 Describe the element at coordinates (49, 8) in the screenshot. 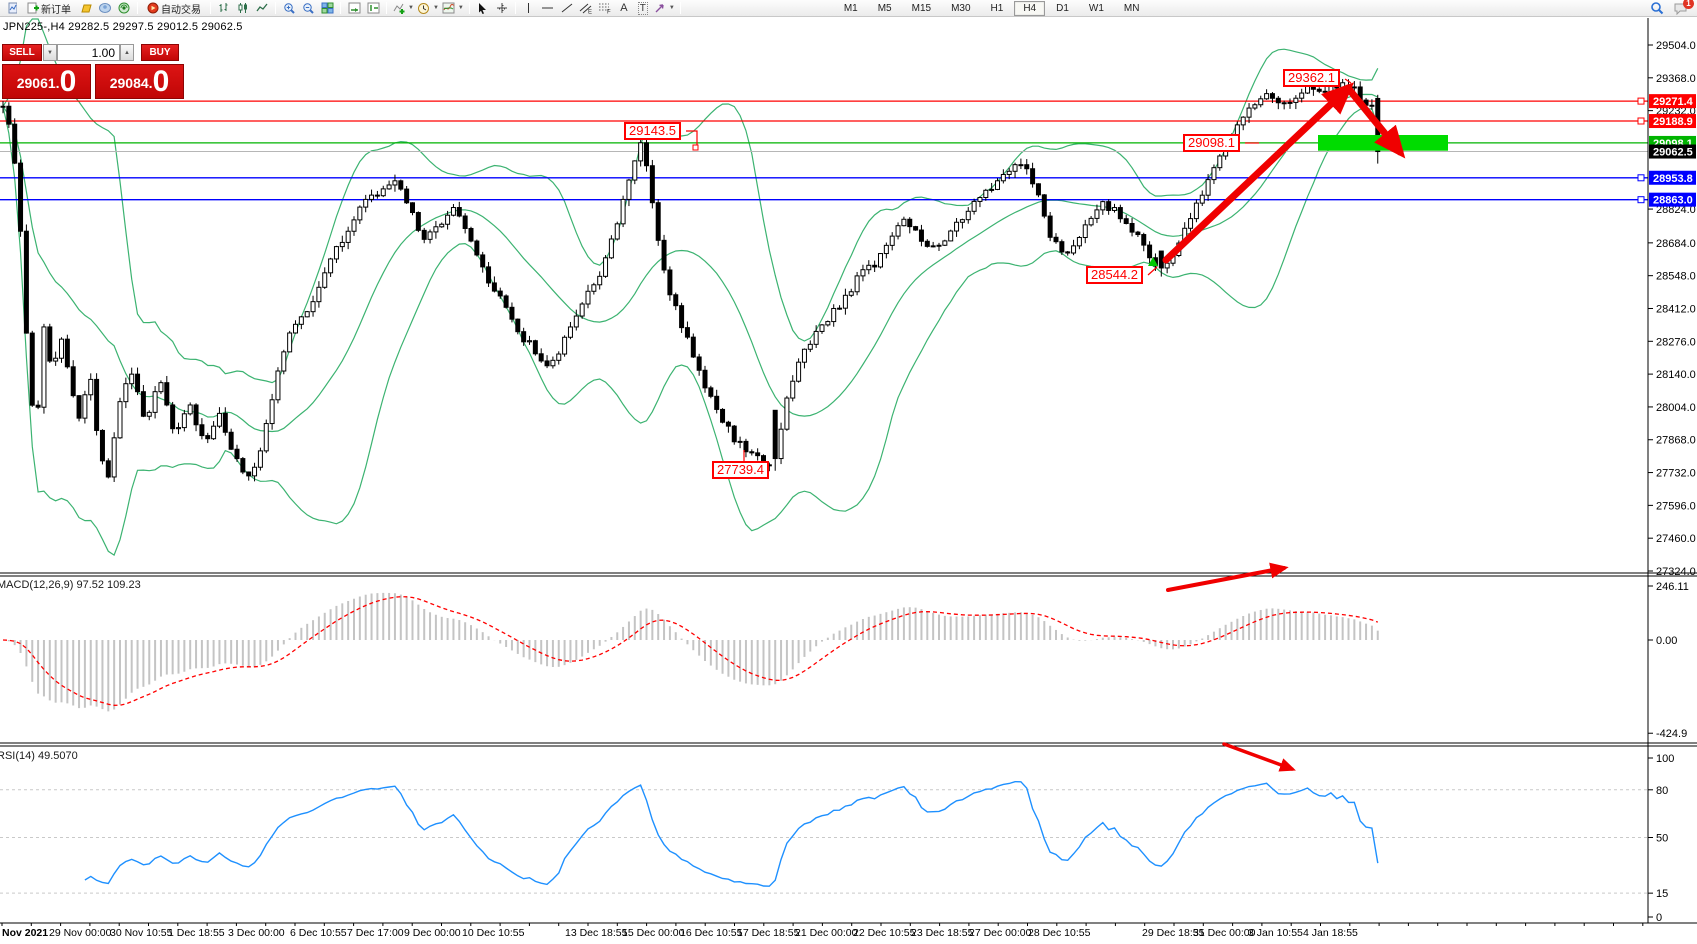

I see `new-order-button: 新订单` at that location.